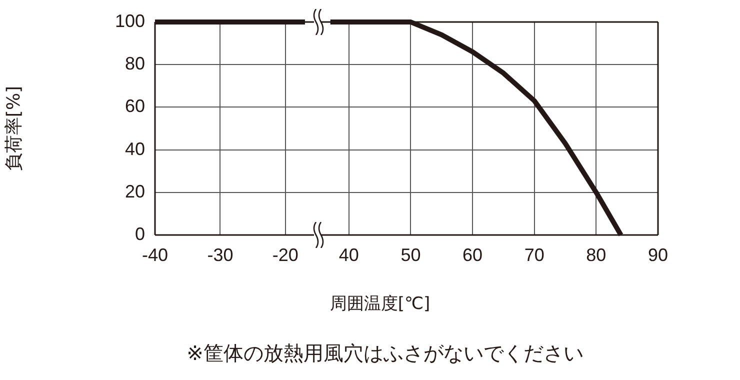 The height and width of the screenshot is (380, 740). Describe the element at coordinates (285, 254) in the screenshot. I see `x-tick-label: -20` at that location.